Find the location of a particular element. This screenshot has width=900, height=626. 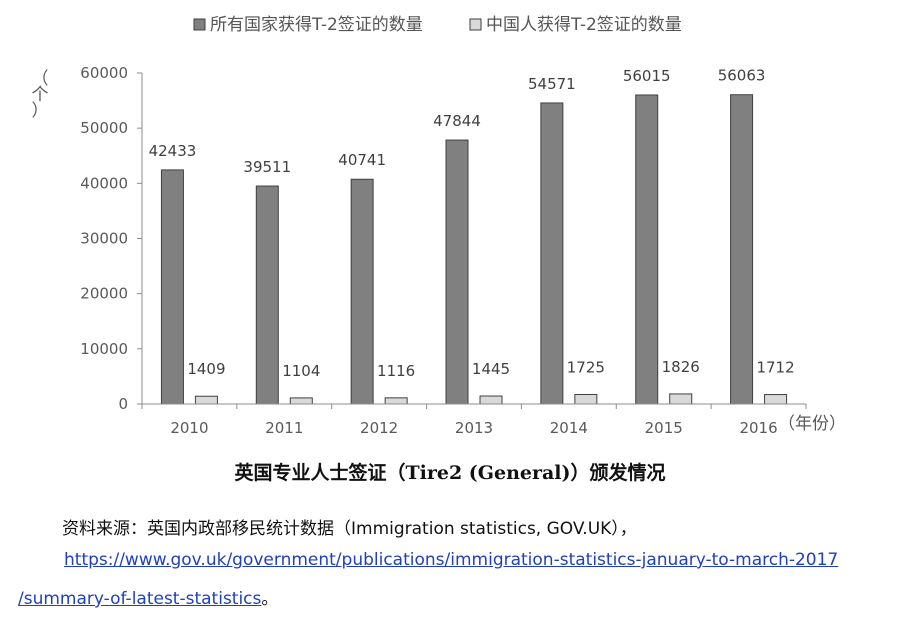

data-label-s1-2014: 54571 is located at coordinates (552, 84).